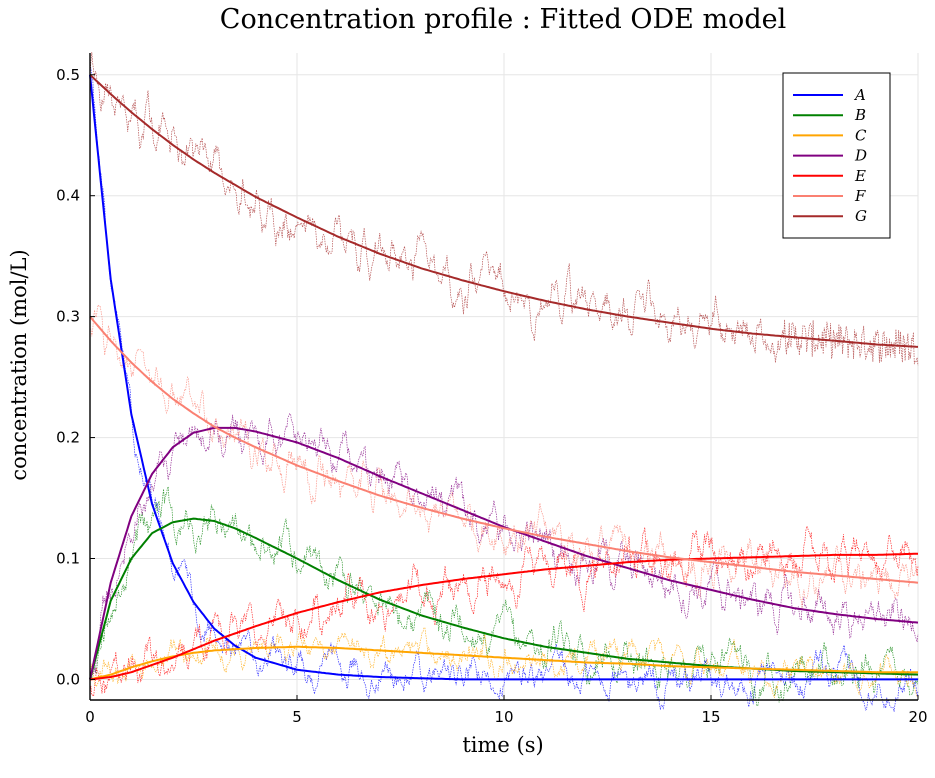 The width and height of the screenshot is (935, 778). Describe the element at coordinates (503, 717) in the screenshot. I see `x-tick-label: 10` at that location.